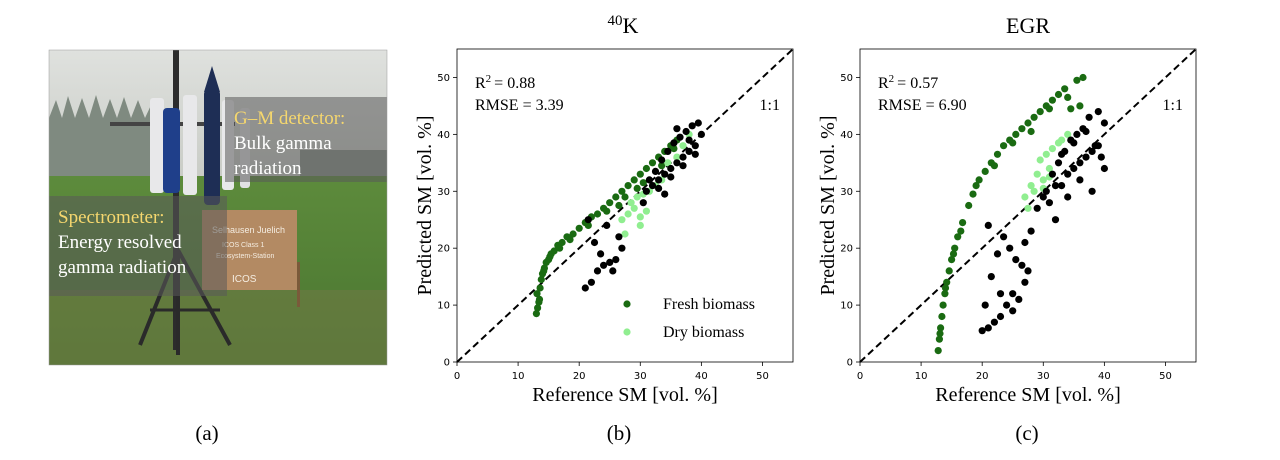  Describe the element at coordinates (283, 143) in the screenshot. I see `gm-detector-body-1: Bulk gamma` at that location.